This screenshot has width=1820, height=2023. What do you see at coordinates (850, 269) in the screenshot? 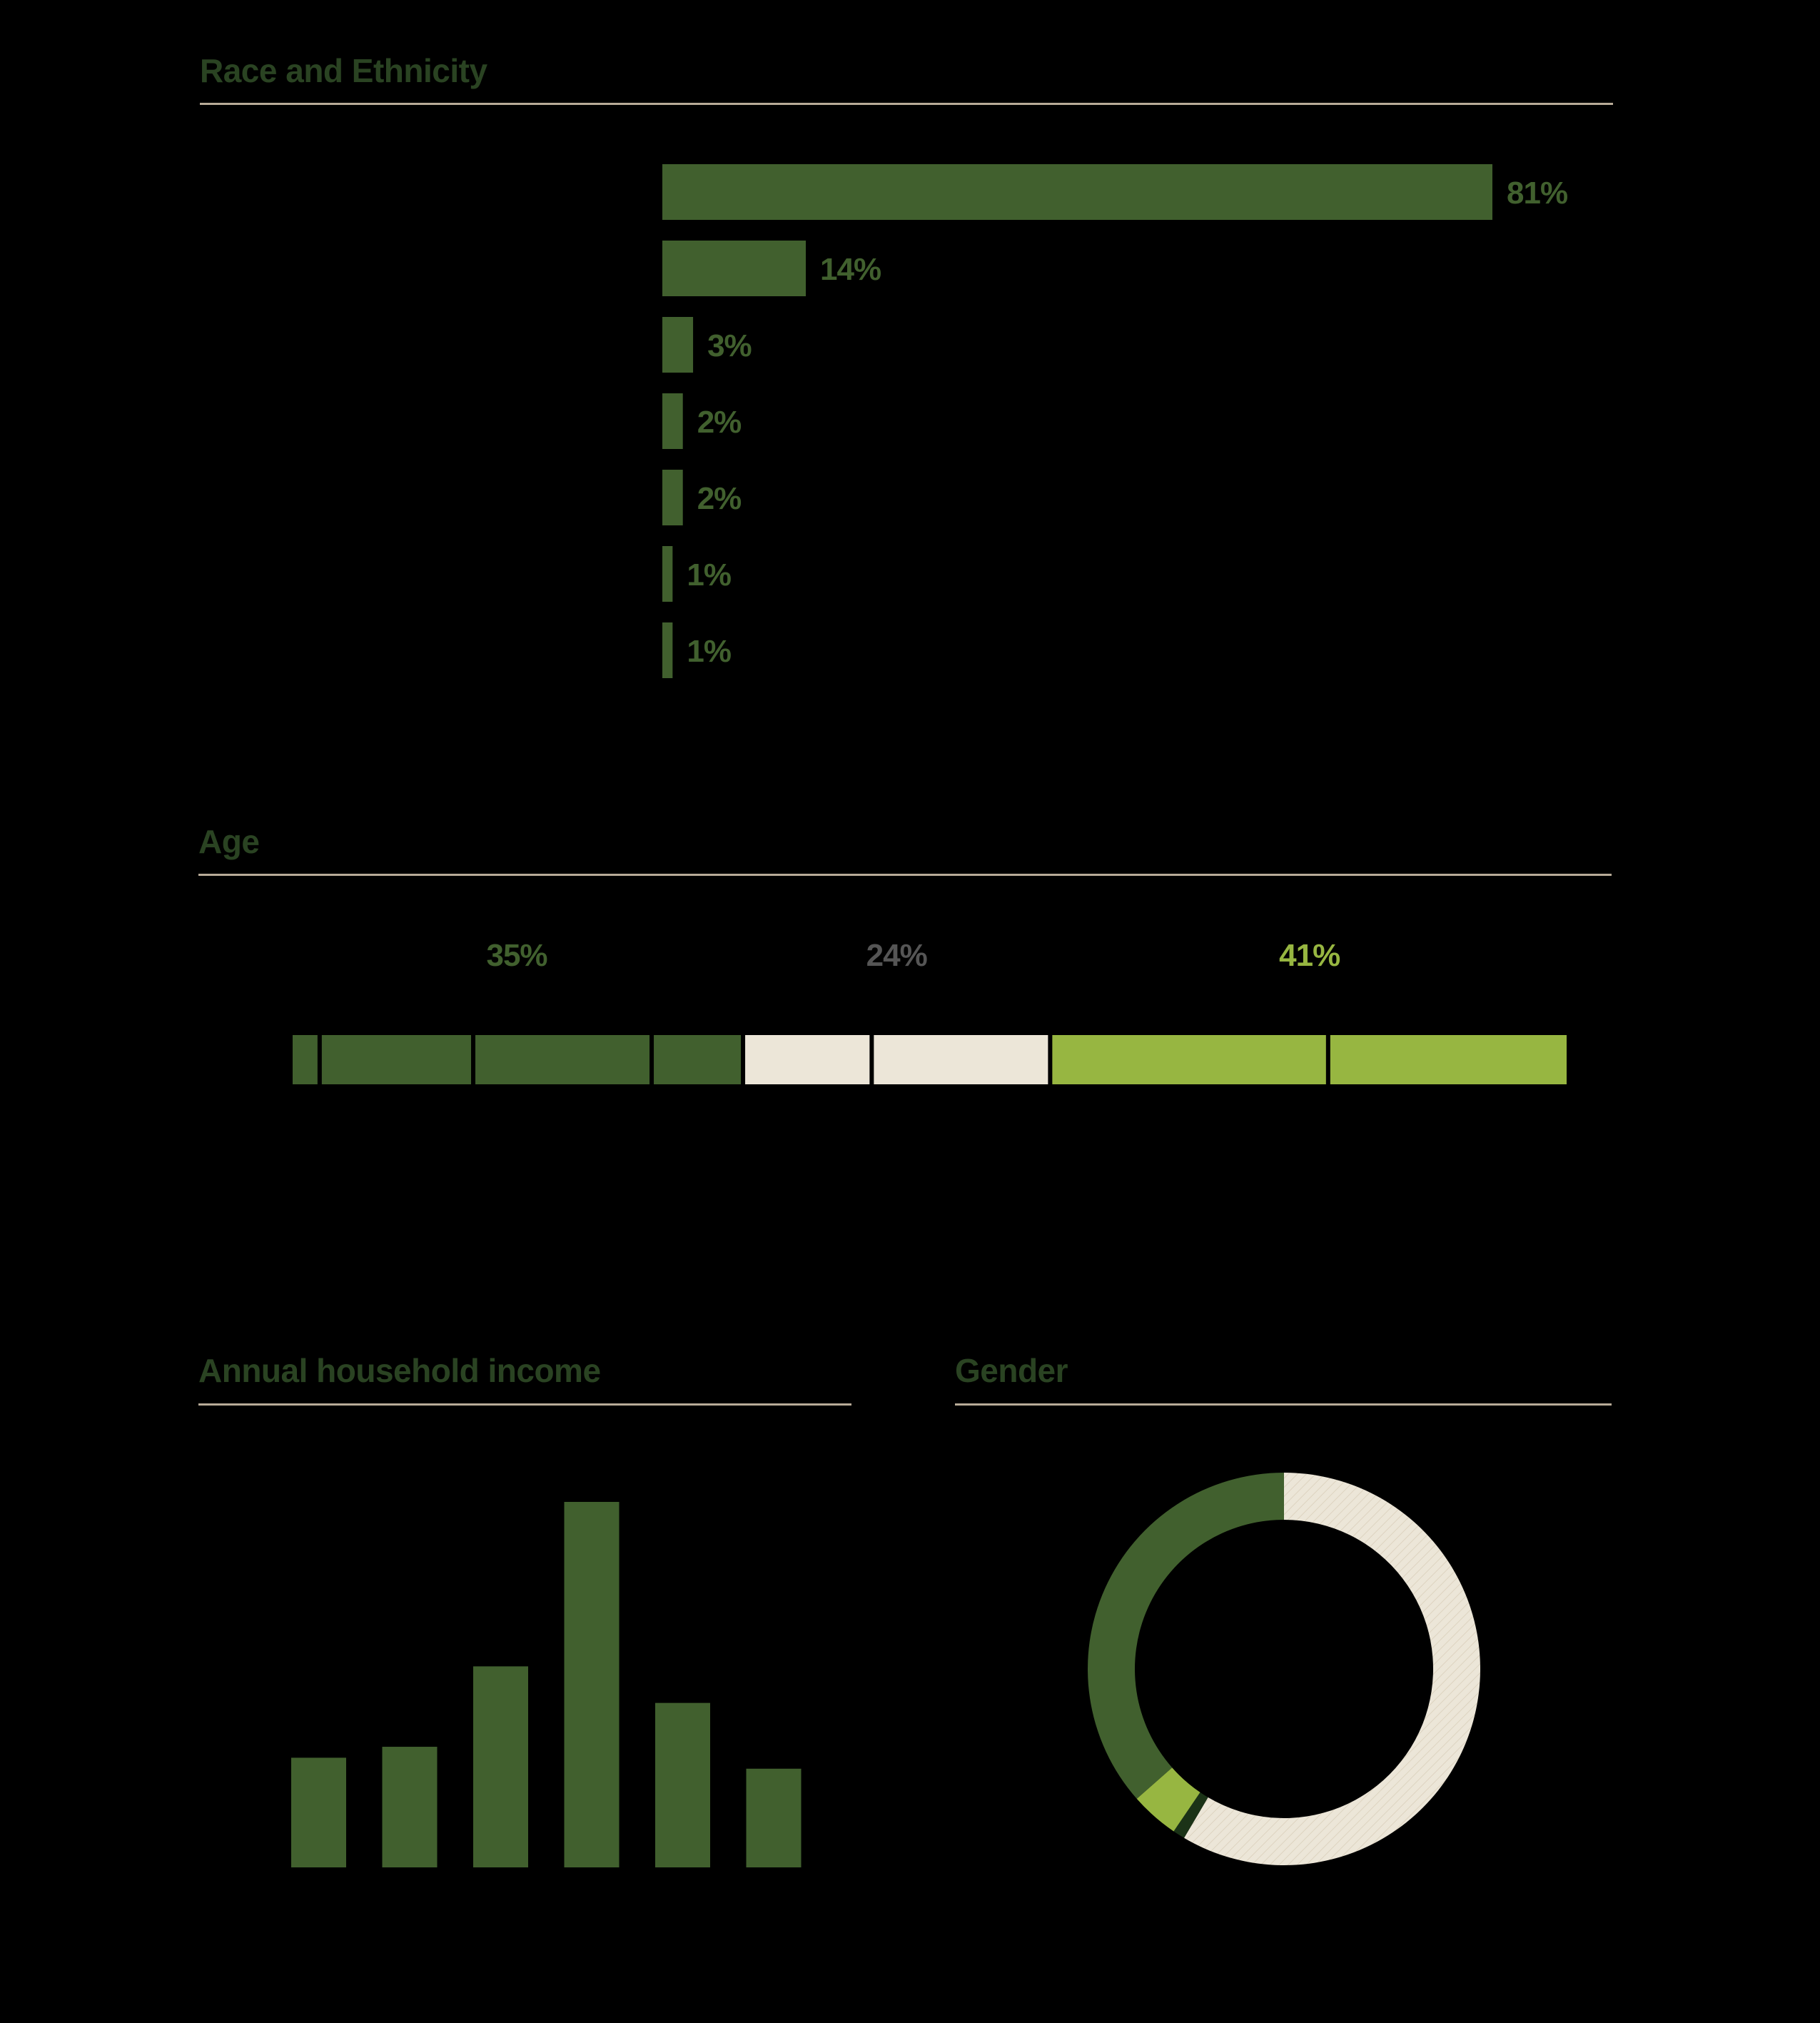
I see `race-bar-label-2: 14%` at bounding box center [850, 269].